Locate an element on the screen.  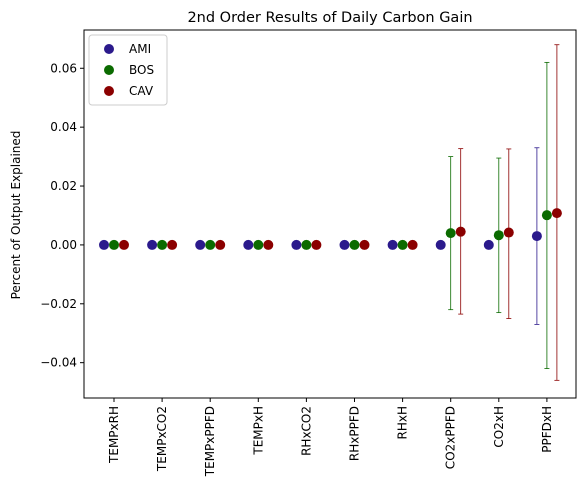
x-tick-label: RHxPPFD is located at coordinates (355, 433).